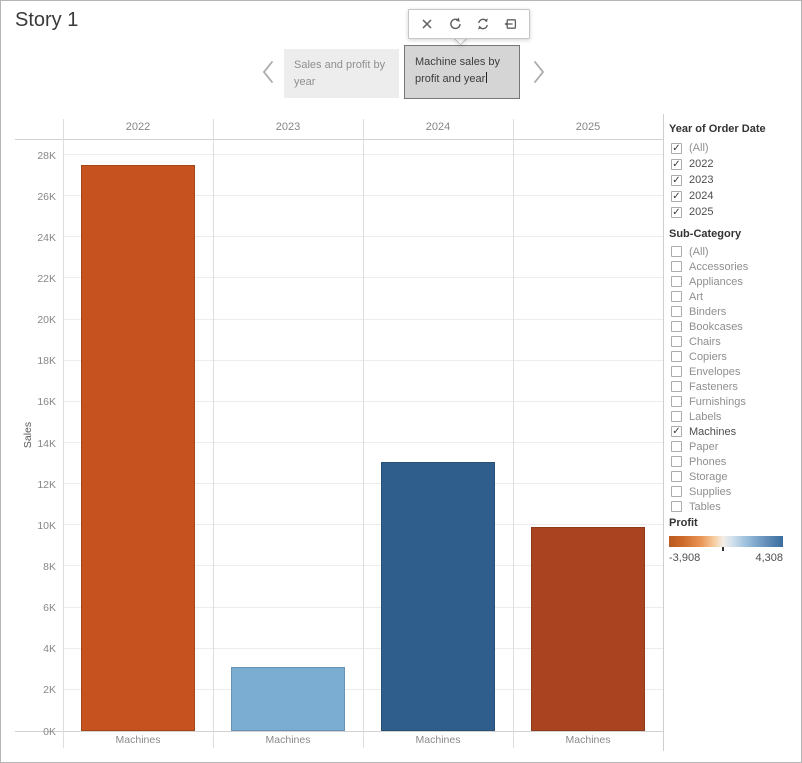 The image size is (802, 763). What do you see at coordinates (734, 446) in the screenshot?
I see `filter-row: ✓ Paper` at bounding box center [734, 446].